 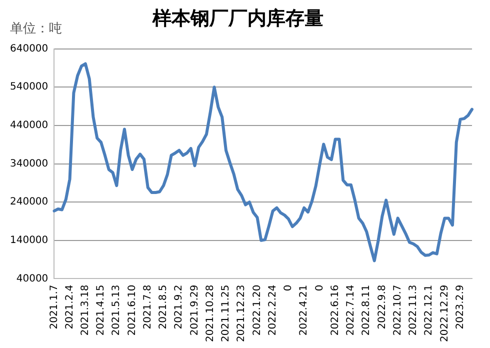 I want to click on y-tick-label: 340000, so click(x=29, y=164).